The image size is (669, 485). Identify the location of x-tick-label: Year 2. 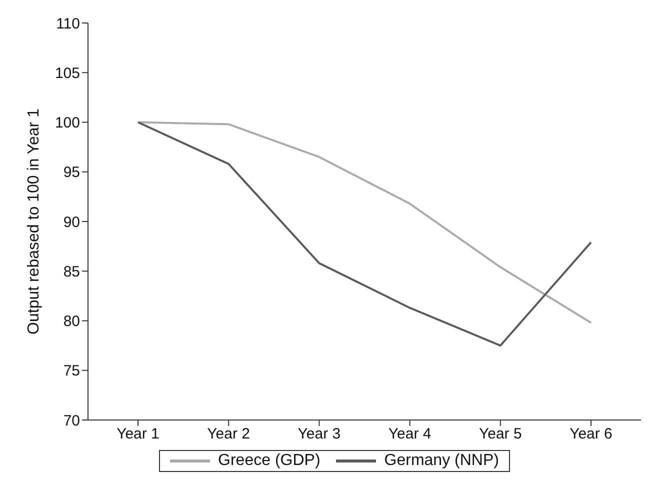
(228, 434).